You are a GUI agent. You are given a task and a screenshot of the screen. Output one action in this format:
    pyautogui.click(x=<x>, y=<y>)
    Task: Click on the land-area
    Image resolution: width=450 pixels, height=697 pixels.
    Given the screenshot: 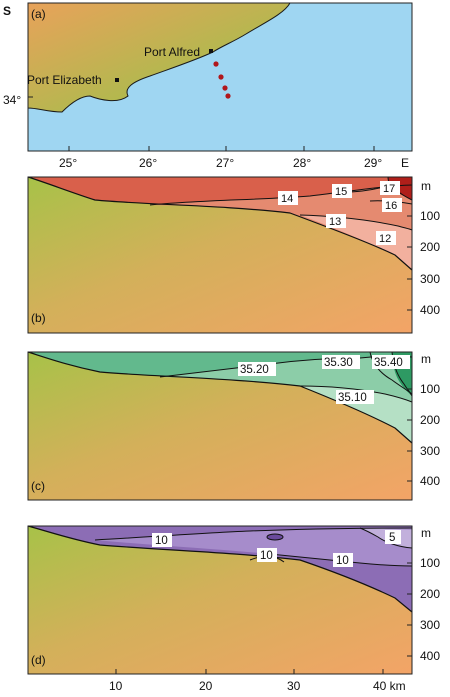 What is the action you would take?
    pyautogui.click(x=159, y=57)
    